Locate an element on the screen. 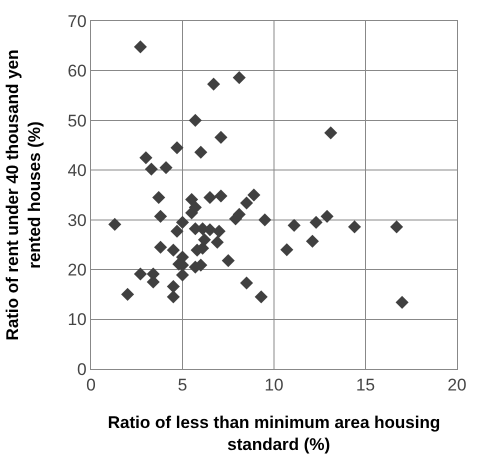 This screenshot has height=462, width=478. x-tick-label: 20 is located at coordinates (457, 384).